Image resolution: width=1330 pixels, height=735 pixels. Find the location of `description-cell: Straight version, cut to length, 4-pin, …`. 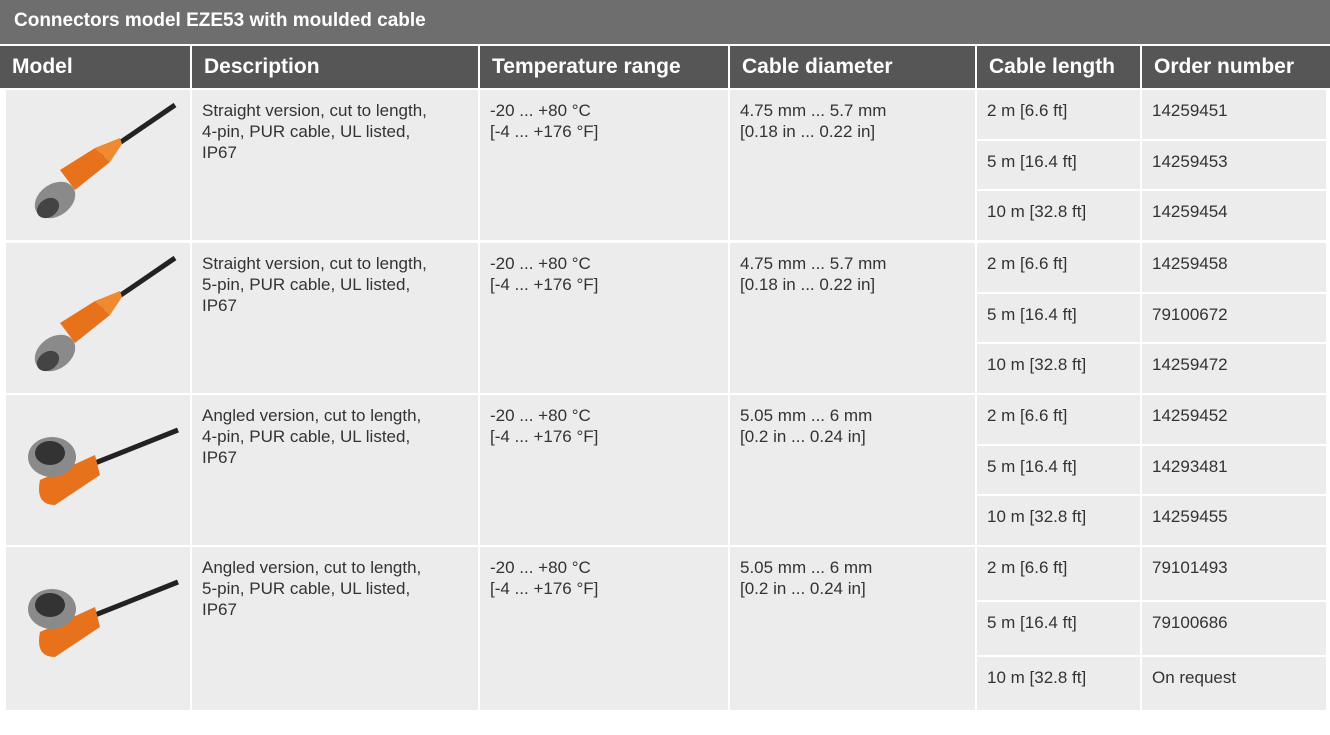

description-cell: Straight version, cut to length, 4-pin, … is located at coordinates (335, 165).